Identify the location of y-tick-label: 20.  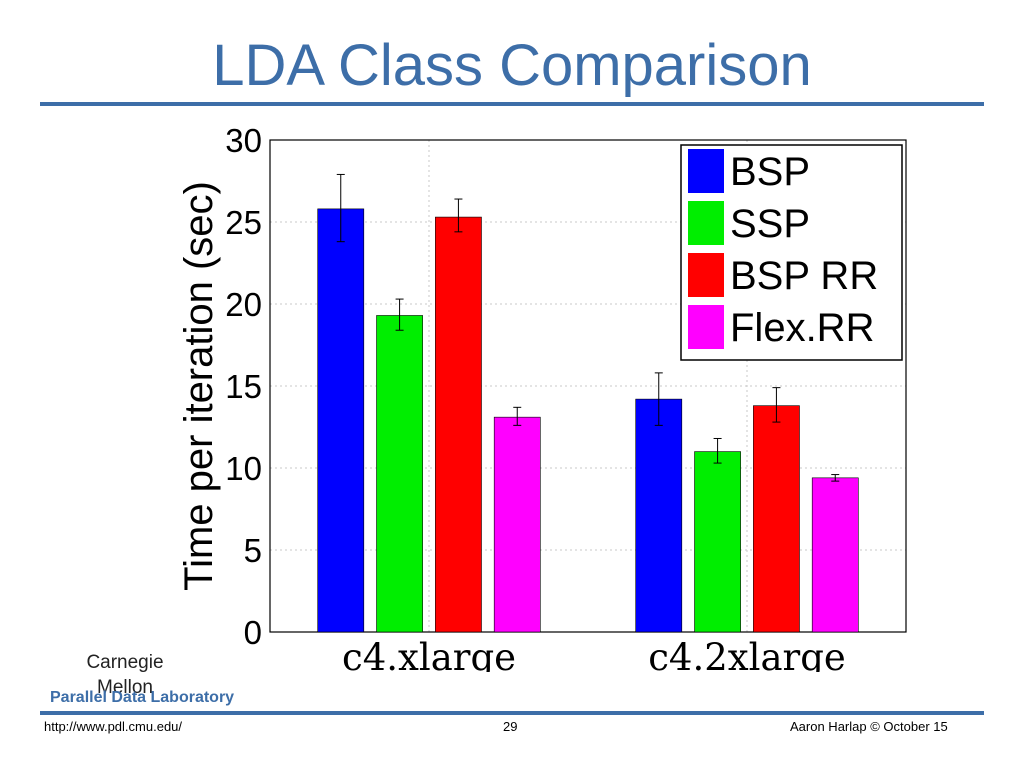
(243, 304).